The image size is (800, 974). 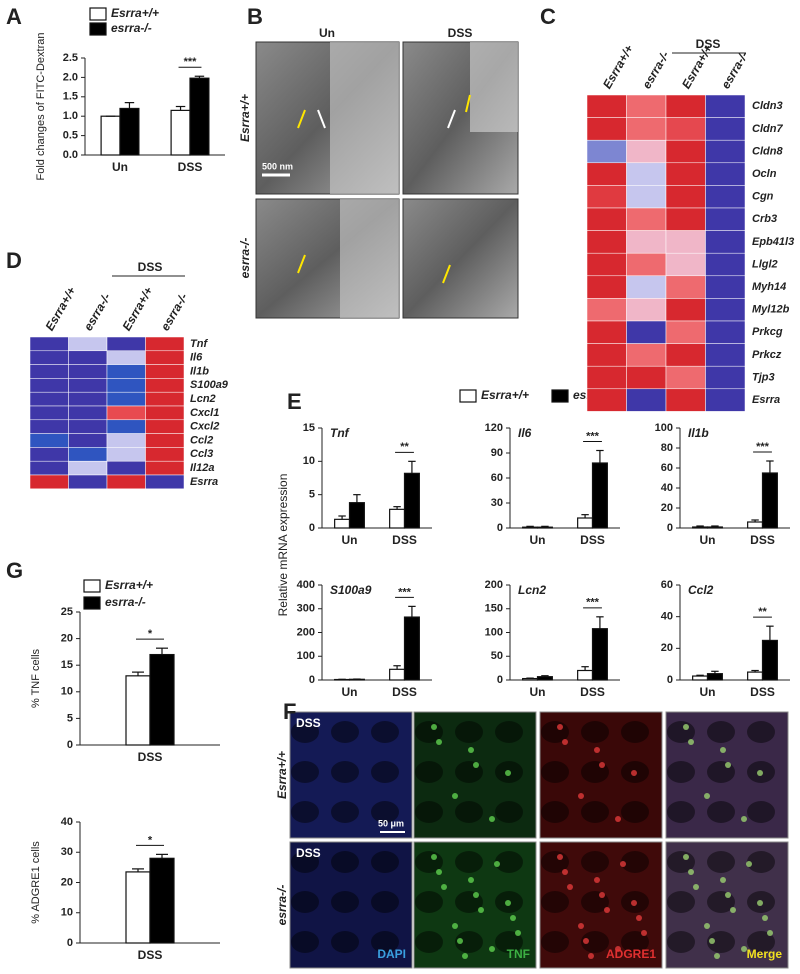 I want to click on y-tick-label: 20, so click(x=67, y=882).